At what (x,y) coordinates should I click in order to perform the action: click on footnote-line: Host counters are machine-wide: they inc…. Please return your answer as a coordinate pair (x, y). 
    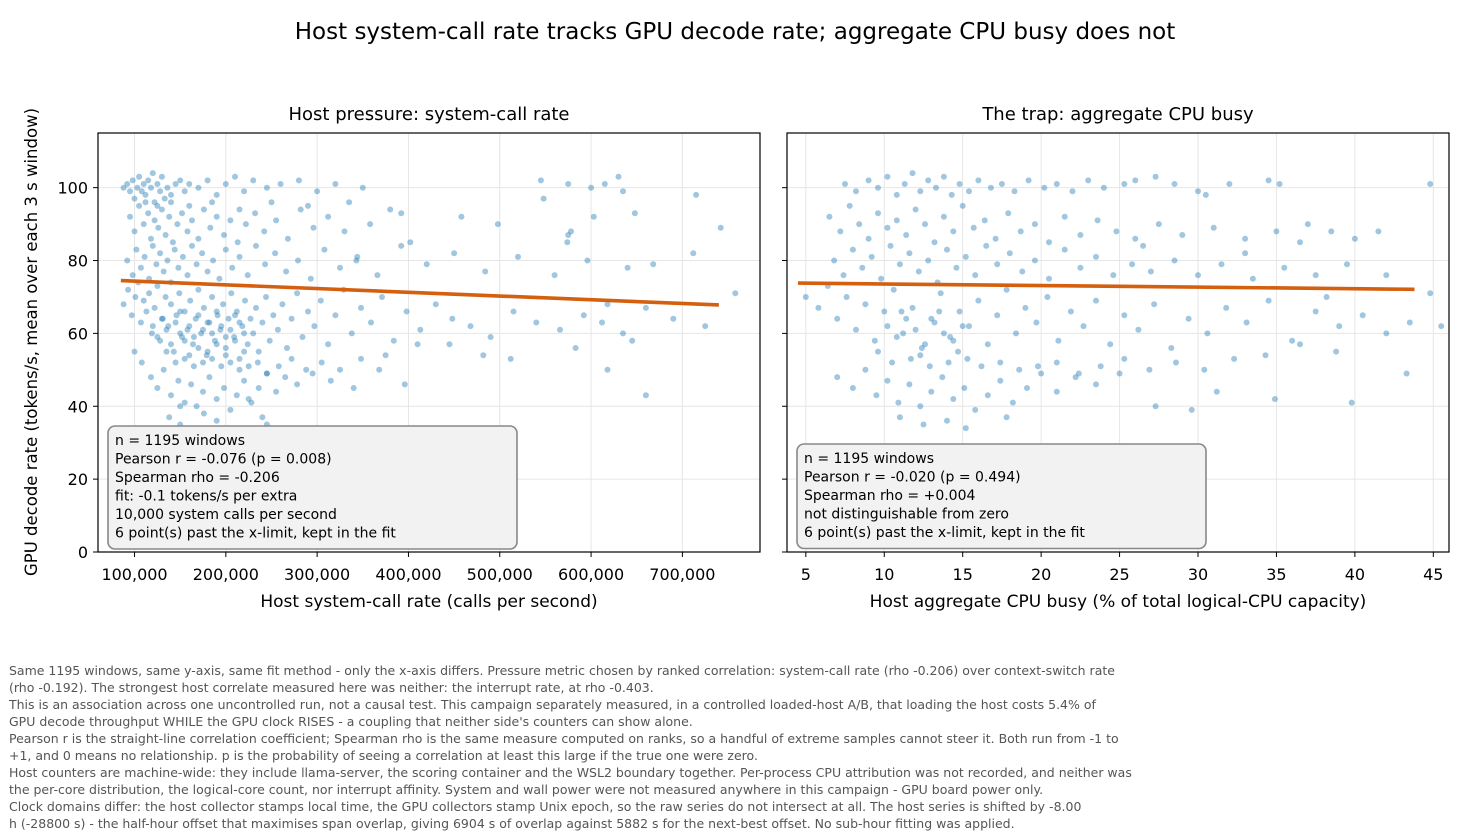
    Looking at the image, I should click on (570, 772).